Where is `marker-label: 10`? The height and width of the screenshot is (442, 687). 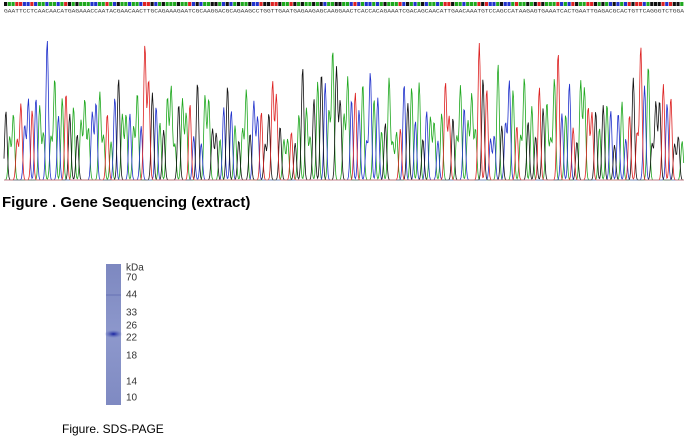
marker-label: 10 is located at coordinates (132, 398).